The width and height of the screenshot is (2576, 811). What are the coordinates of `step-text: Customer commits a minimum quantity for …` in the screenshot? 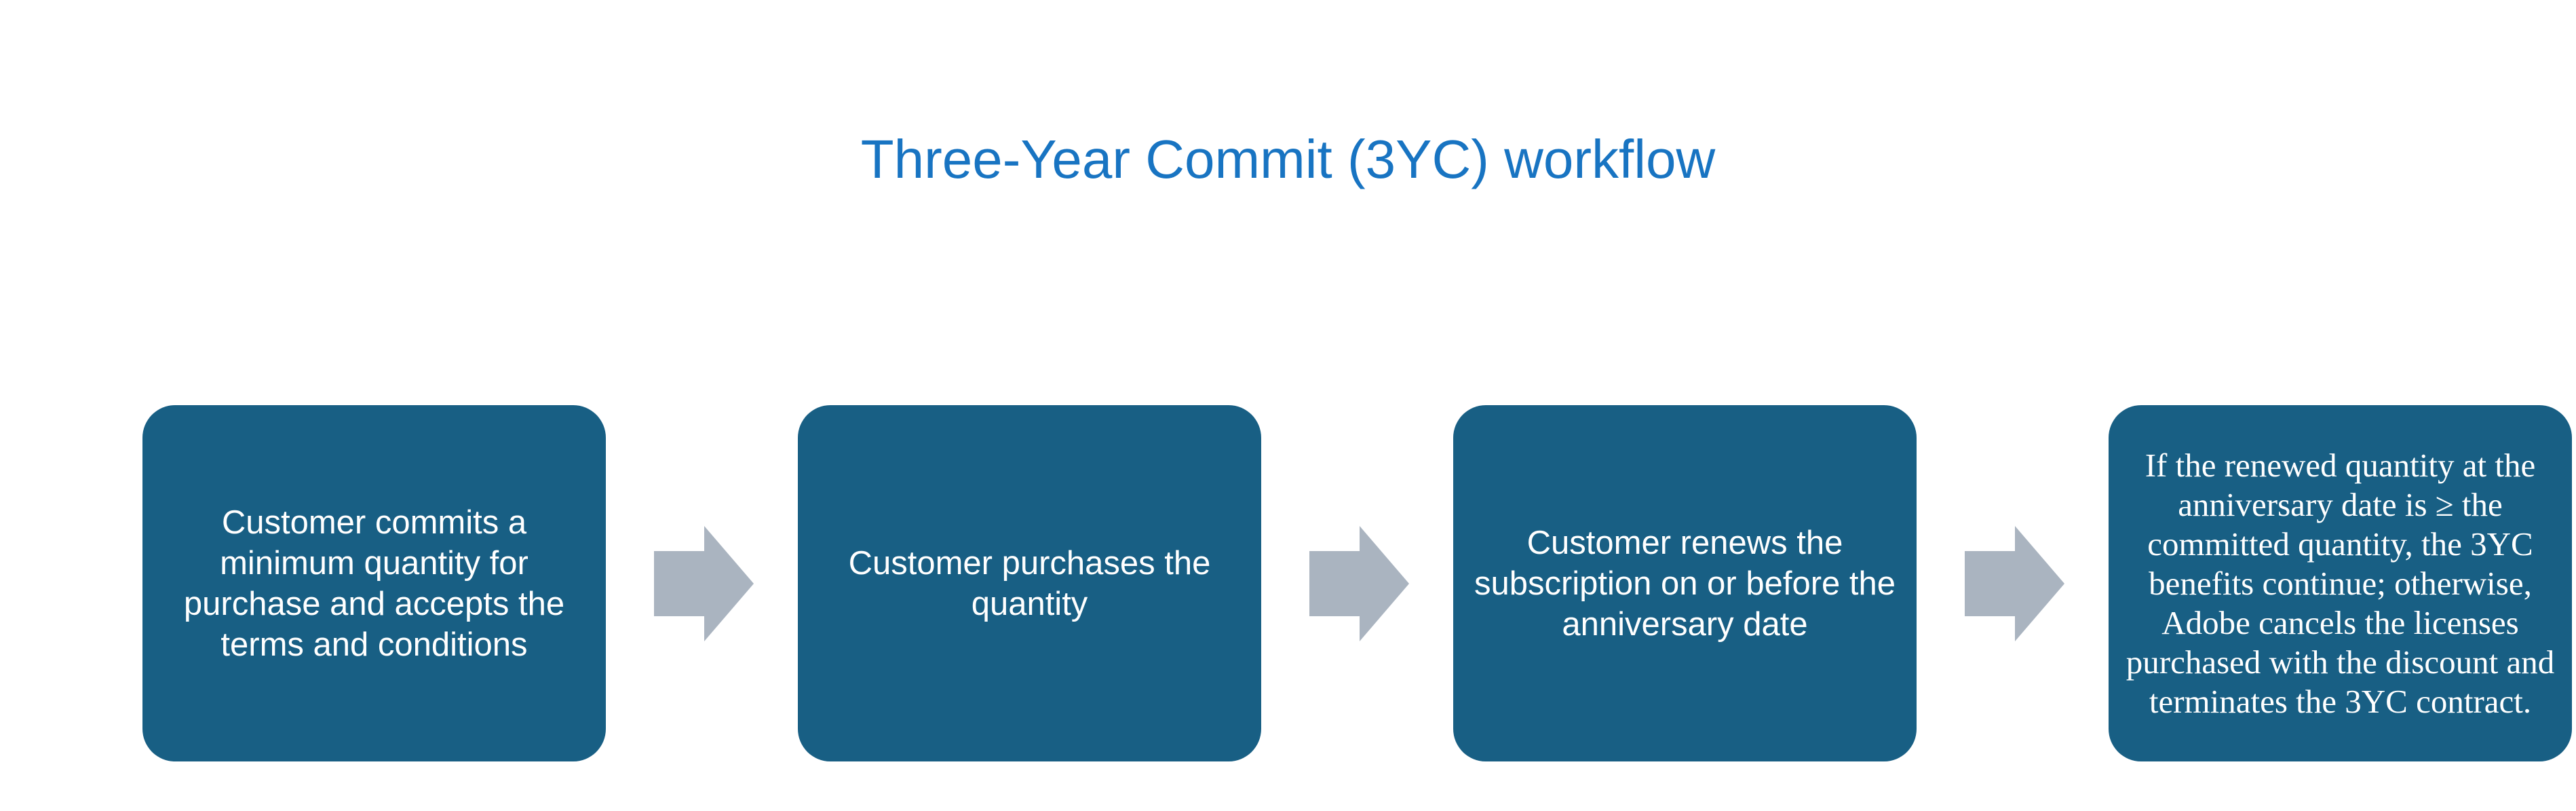 It's located at (374, 583).